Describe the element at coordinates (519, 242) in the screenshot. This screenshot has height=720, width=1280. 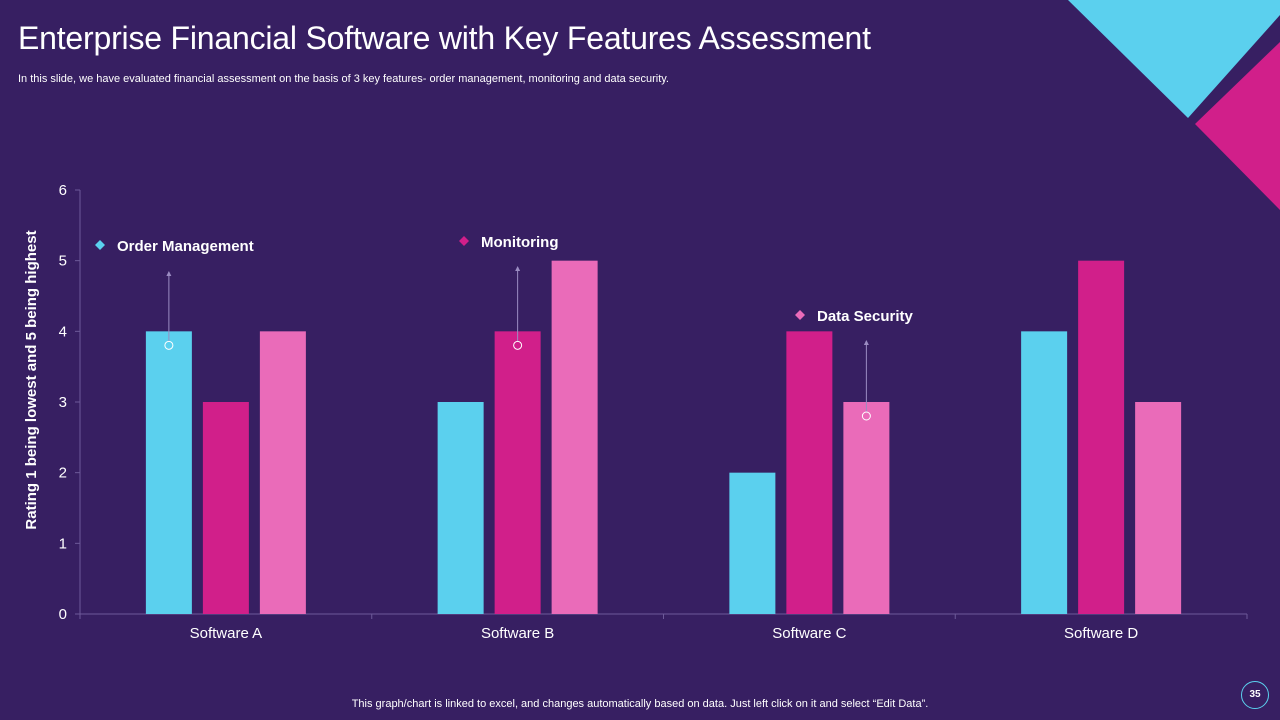
I see `legend-label: Monitoring` at that location.